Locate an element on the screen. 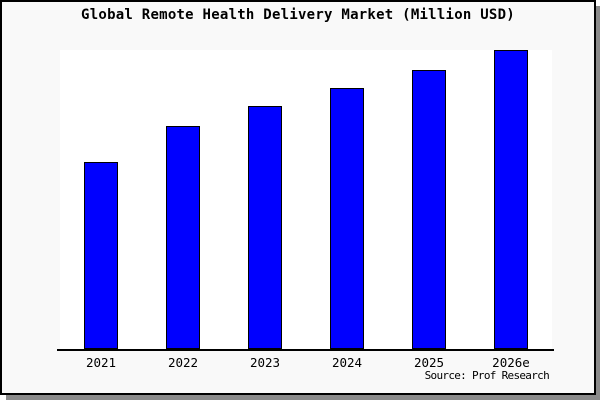 The width and height of the screenshot is (600, 400). source-note: Source: Prof Research is located at coordinates (487, 375).